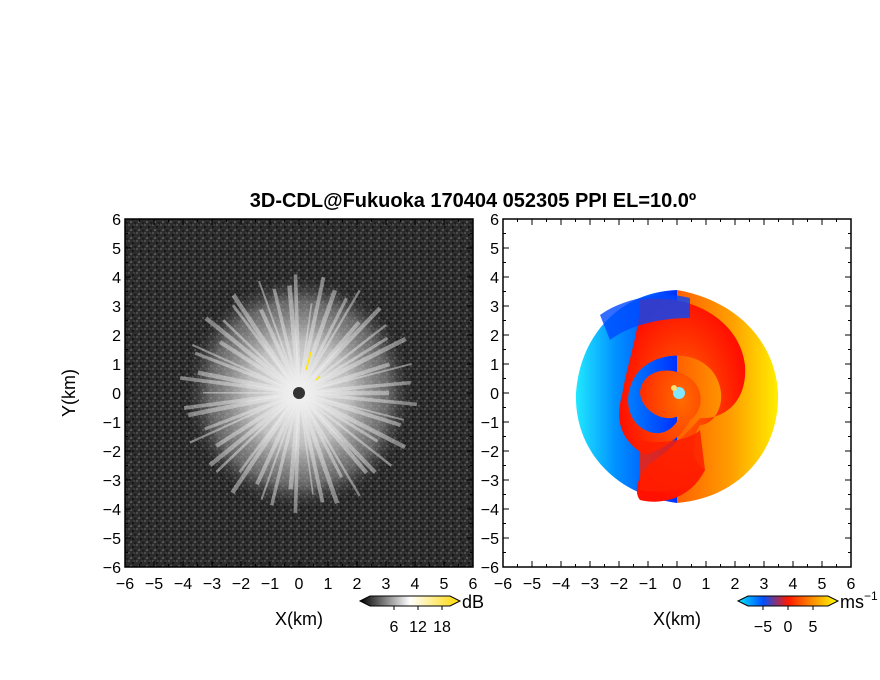 The width and height of the screenshot is (880, 680). I want to click on colorbar-tick-label: 5, so click(813, 627).